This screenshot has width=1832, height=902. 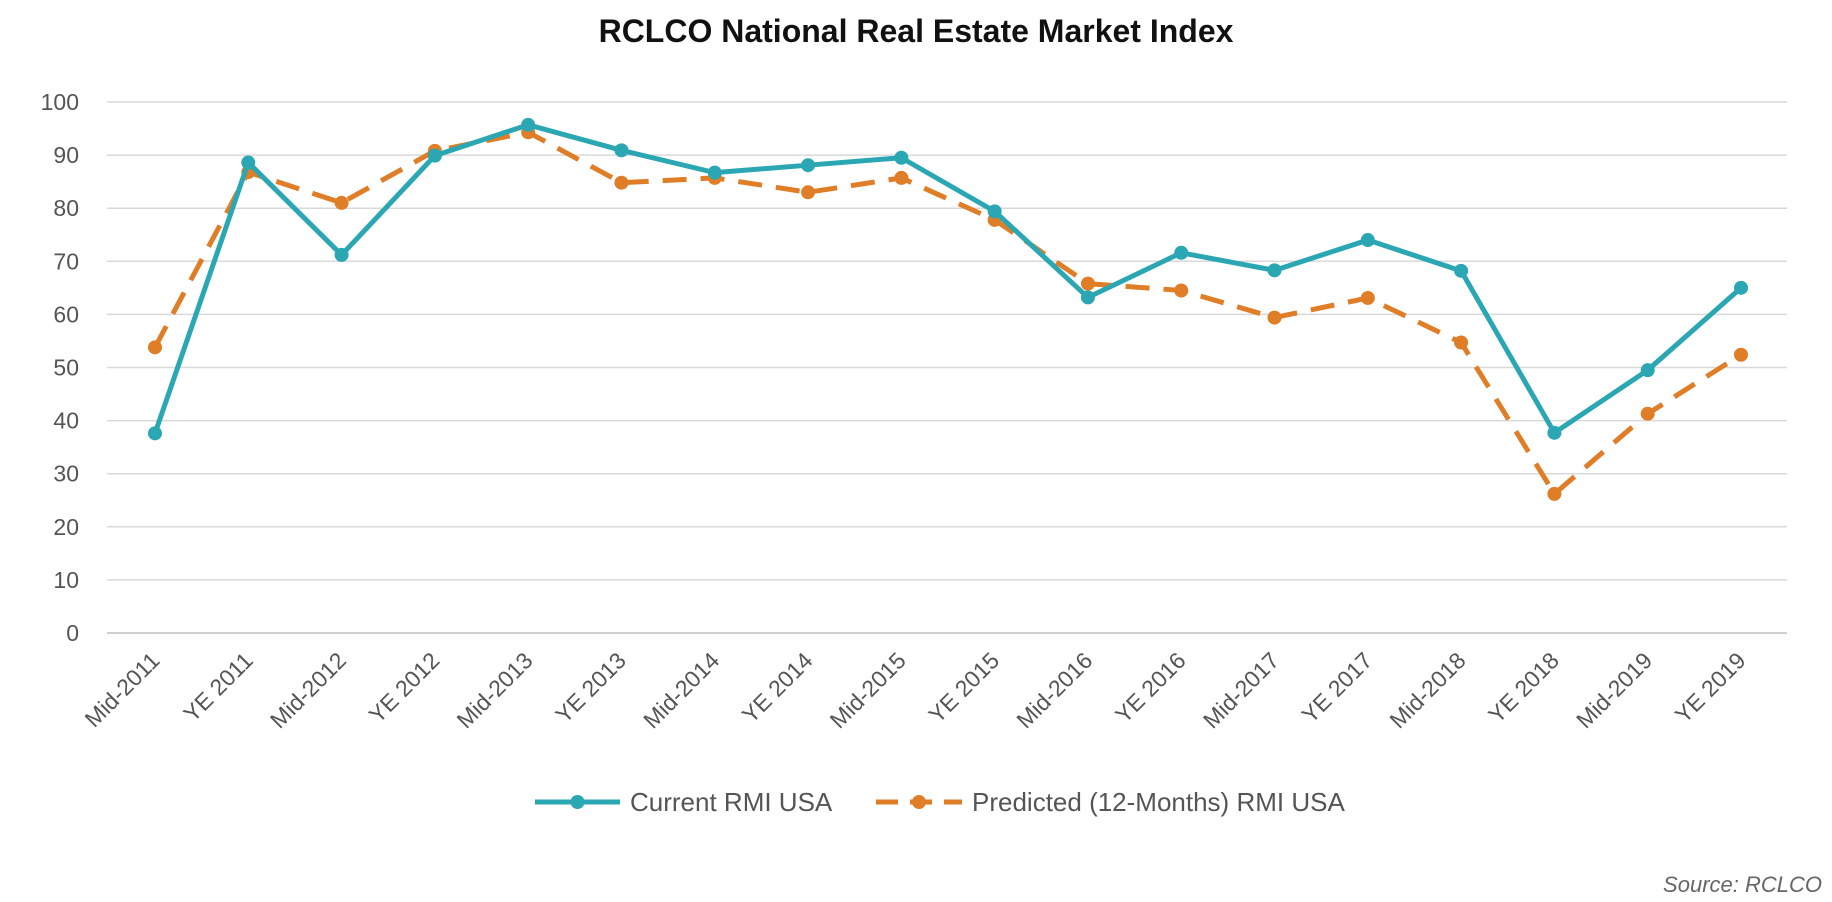 What do you see at coordinates (868, 690) in the screenshot?
I see `x-tick-label: Mid-2015` at bounding box center [868, 690].